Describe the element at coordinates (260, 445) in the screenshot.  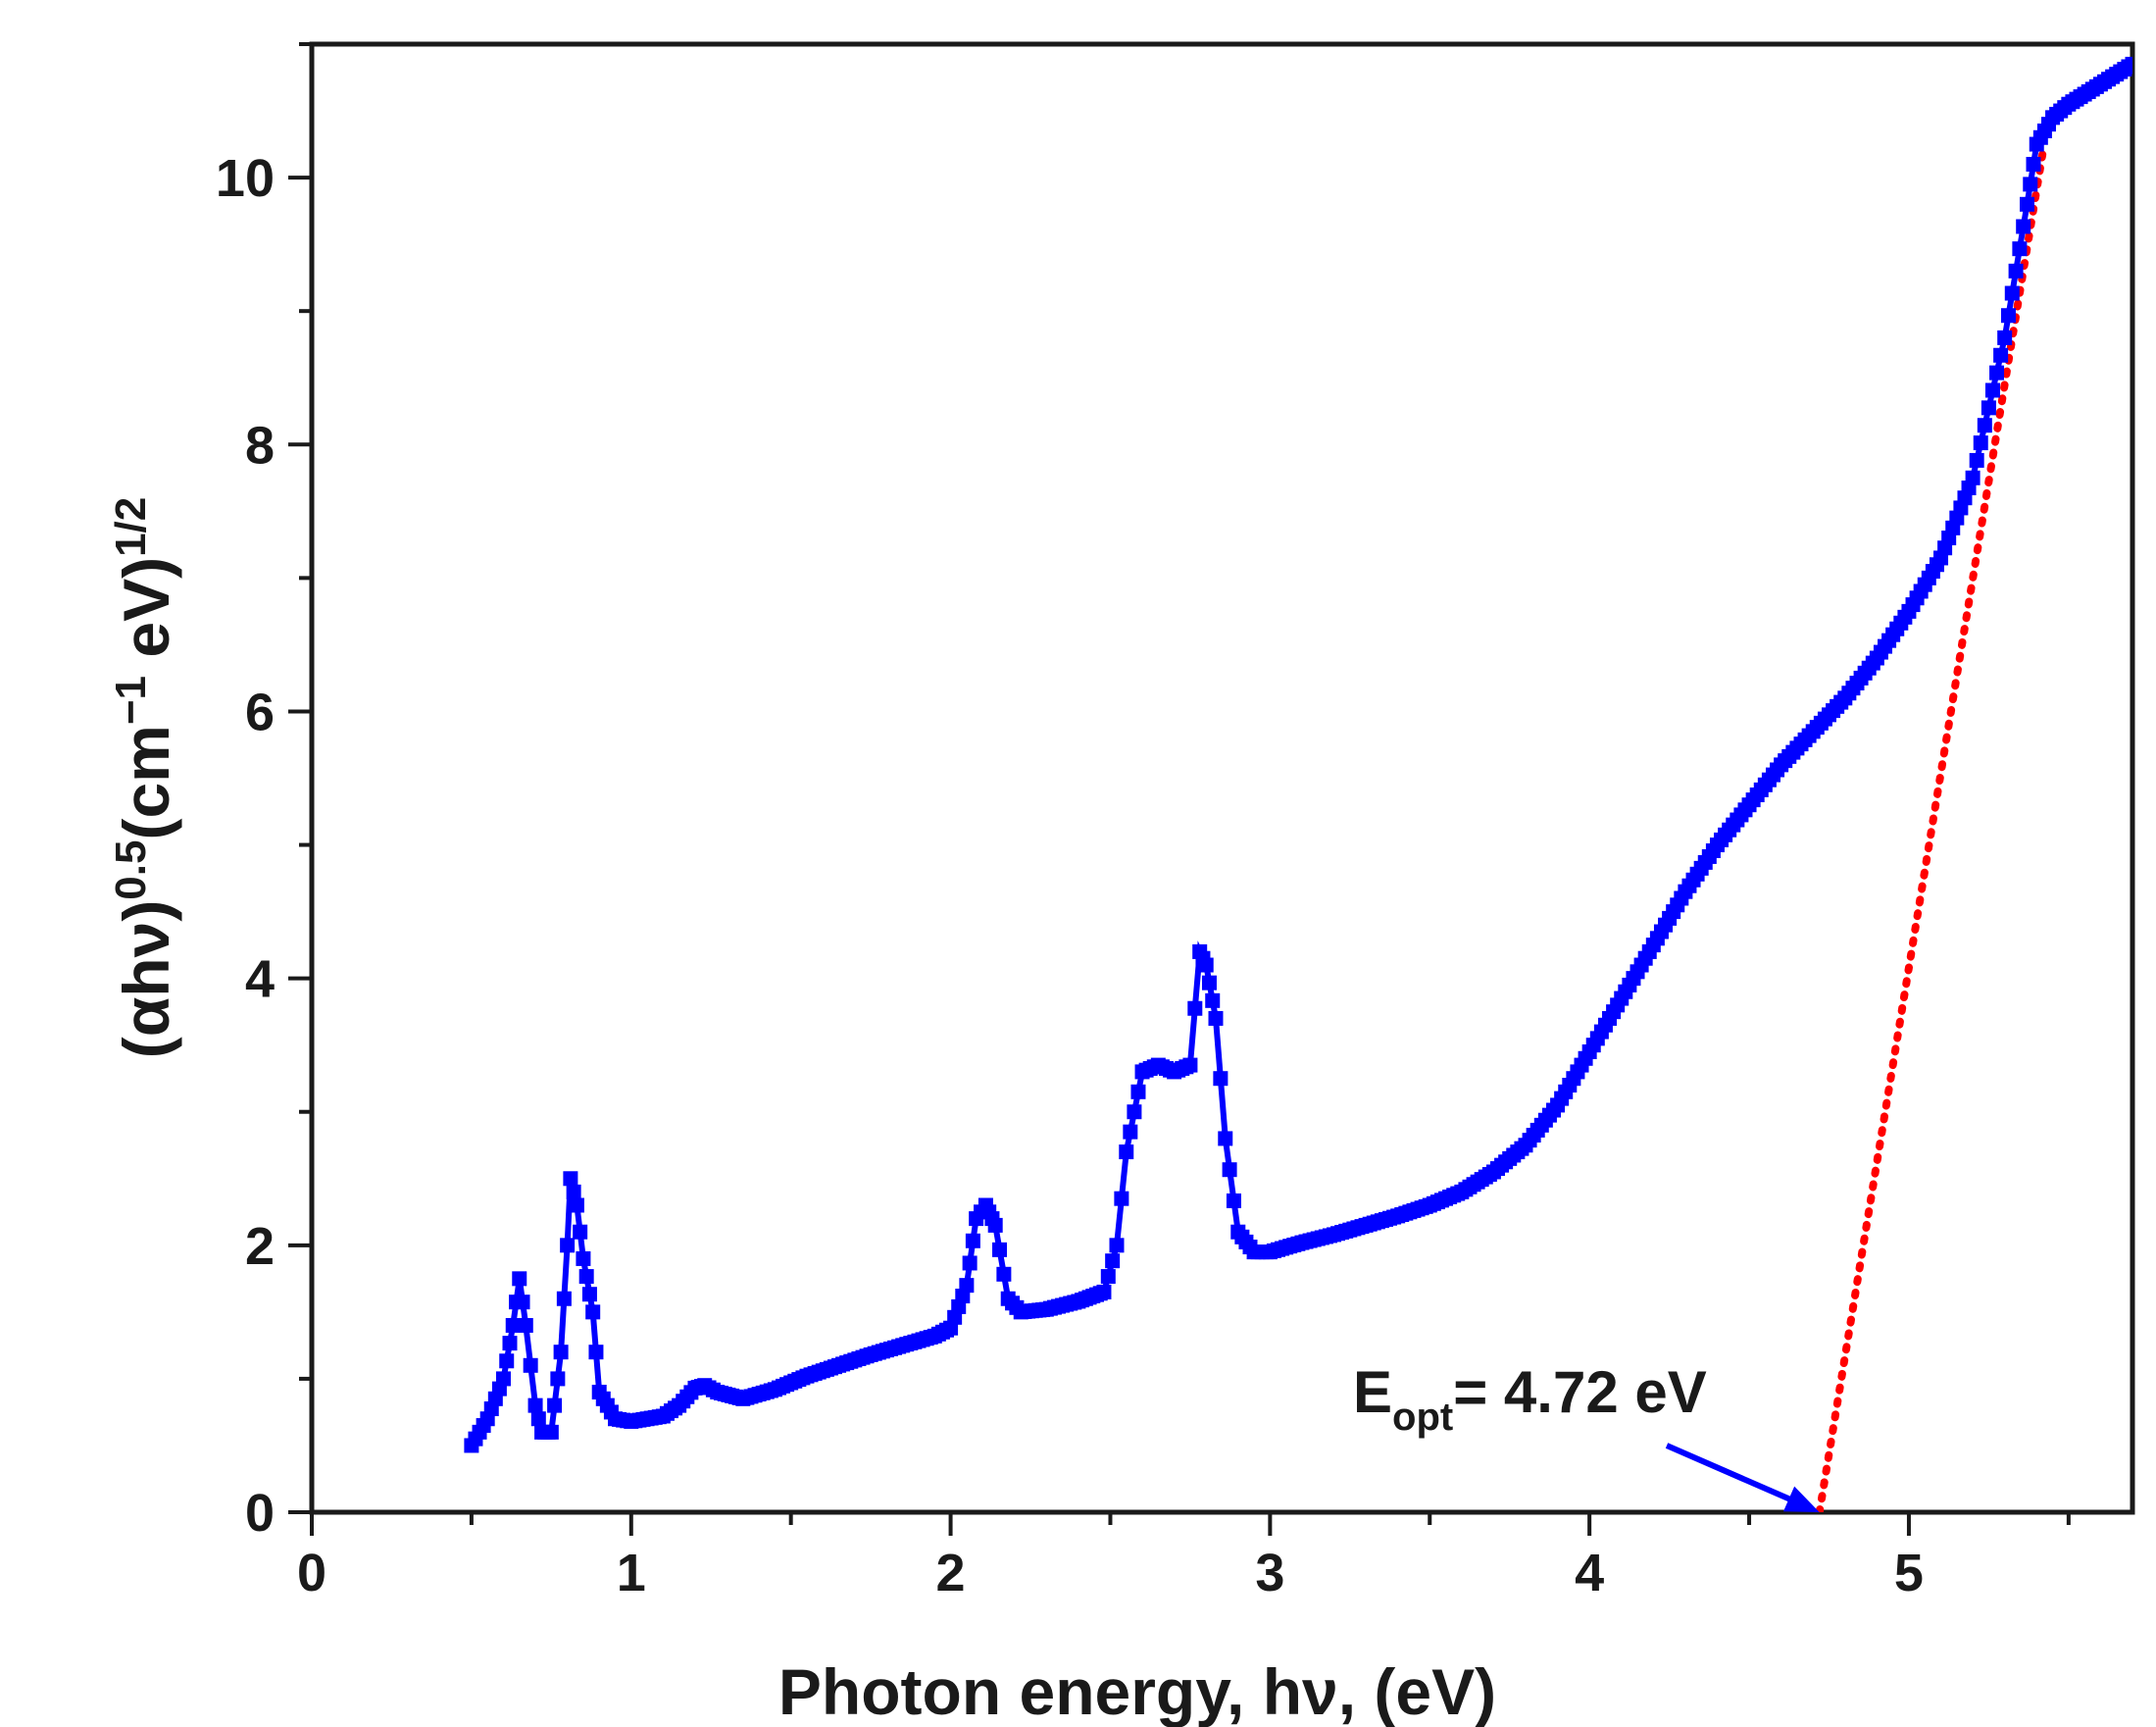
I see `y-tick-label: 8` at that location.